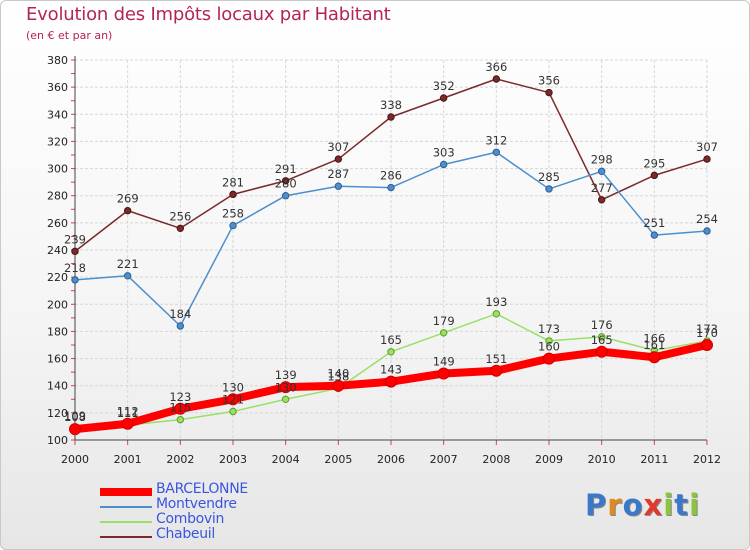  Describe the element at coordinates (286, 375) in the screenshot. I see `data-label-barcelonne: 139` at that location.